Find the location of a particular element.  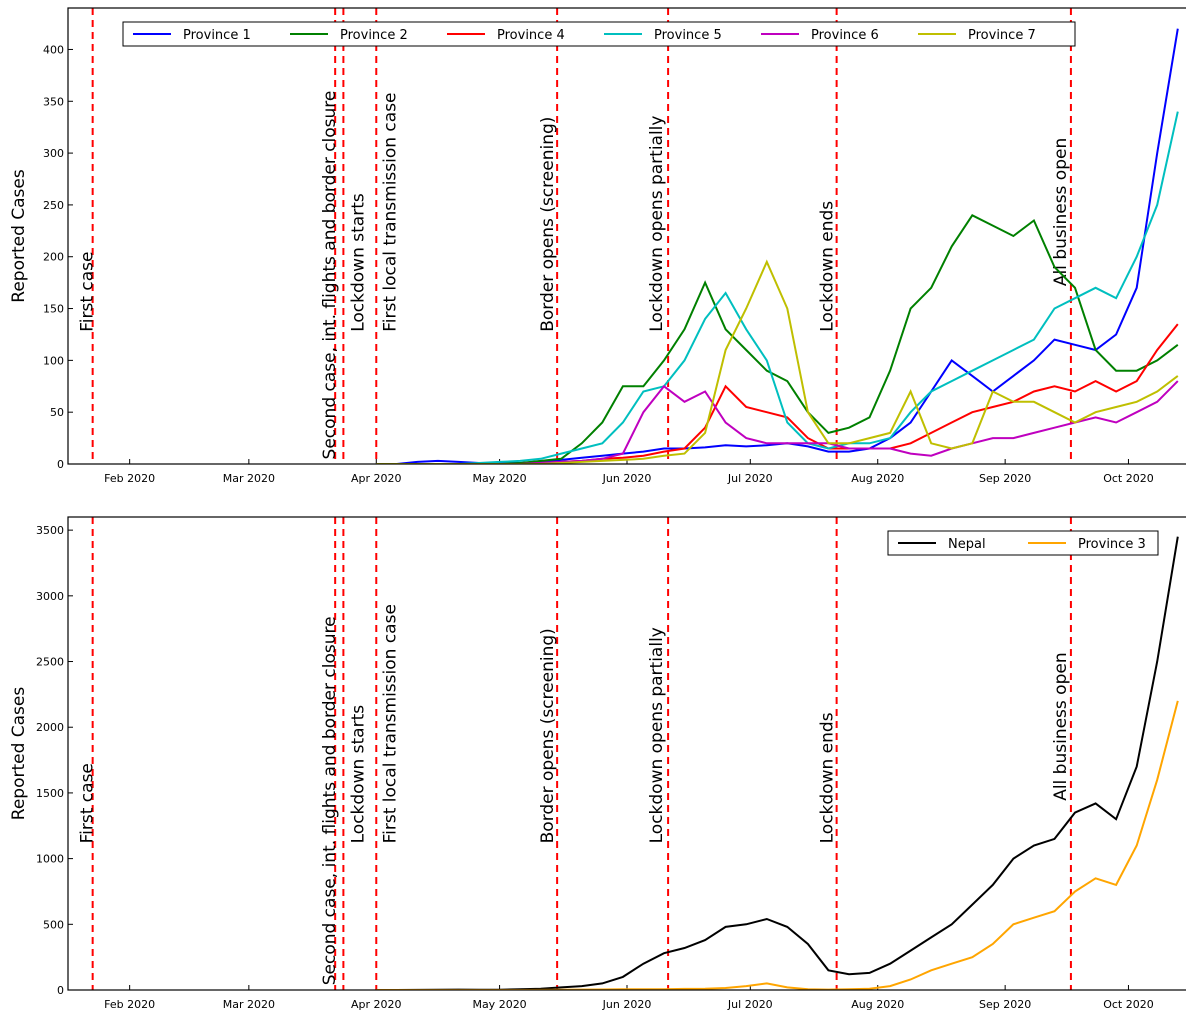

y-tick-label: 3000 is located at coordinates (50, 596).